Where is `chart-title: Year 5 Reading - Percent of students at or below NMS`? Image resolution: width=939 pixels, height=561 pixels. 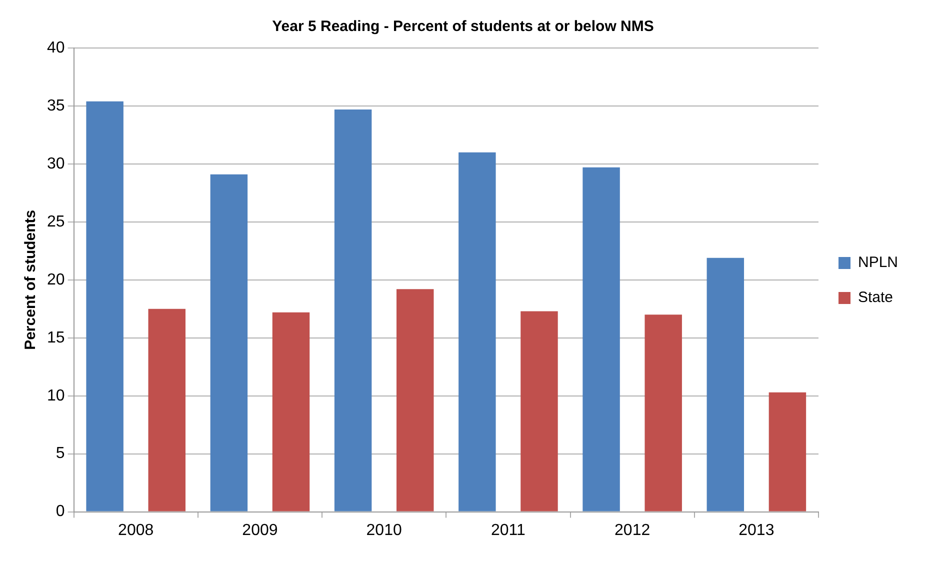 chart-title: Year 5 Reading - Percent of students at or below NMS is located at coordinates (463, 27).